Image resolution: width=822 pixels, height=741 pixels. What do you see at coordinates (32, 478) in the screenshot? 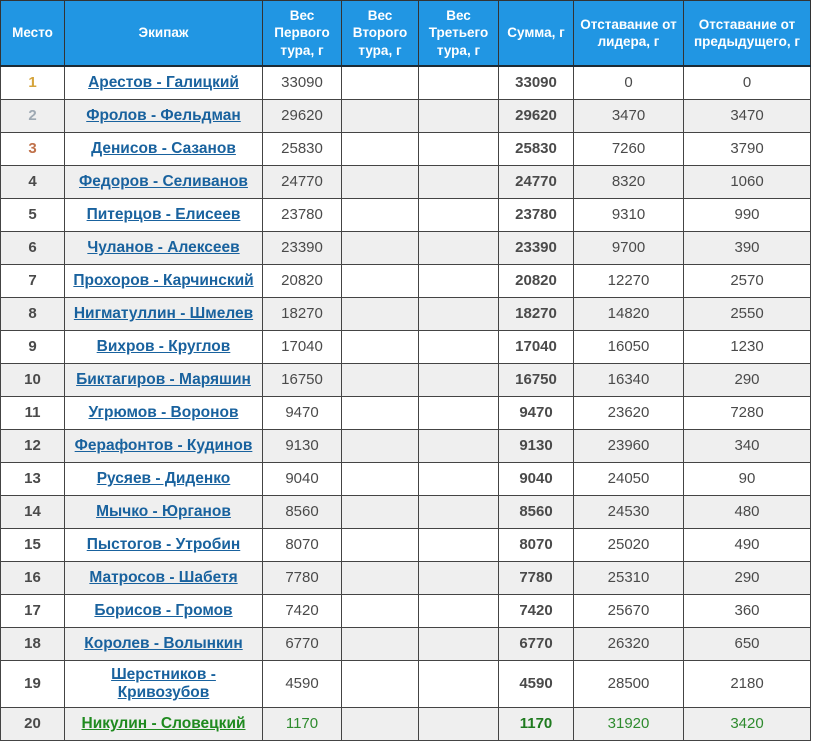
I see `place-cell: 13` at bounding box center [32, 478].